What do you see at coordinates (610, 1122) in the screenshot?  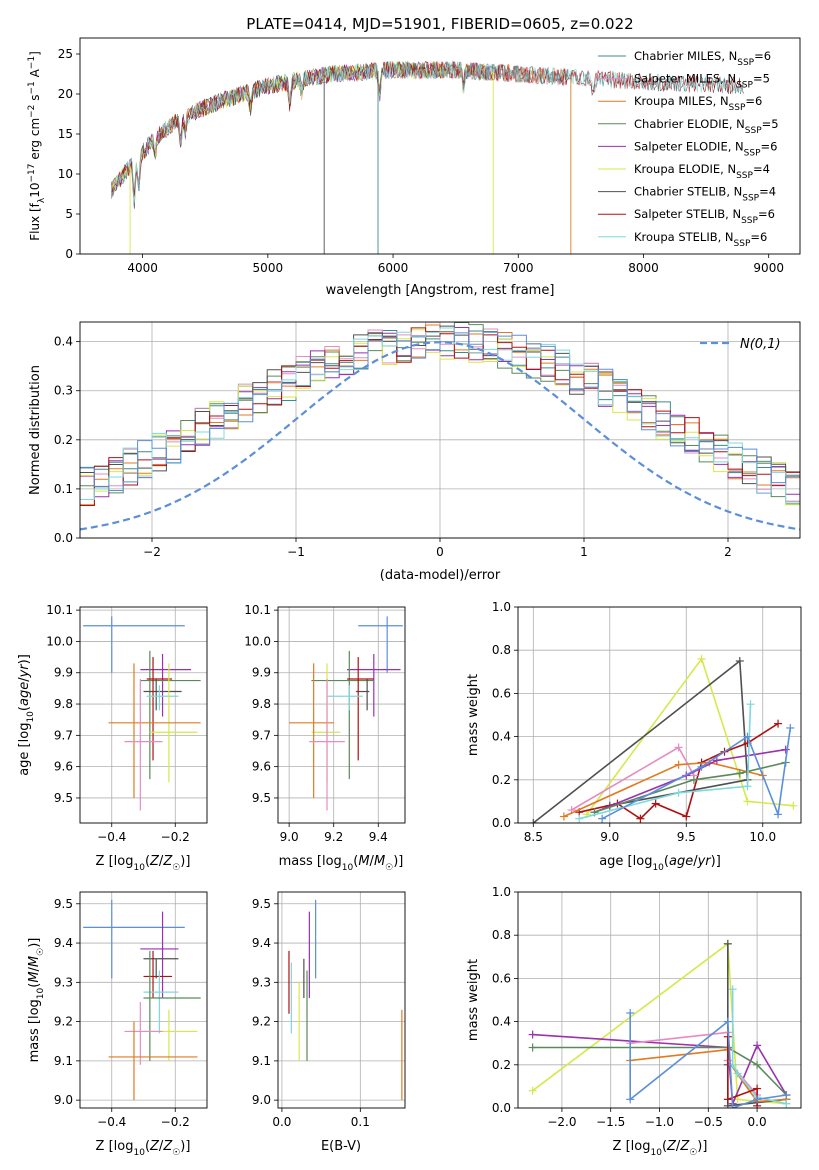 I see `x-tick-label: −1.5` at bounding box center [610, 1122].